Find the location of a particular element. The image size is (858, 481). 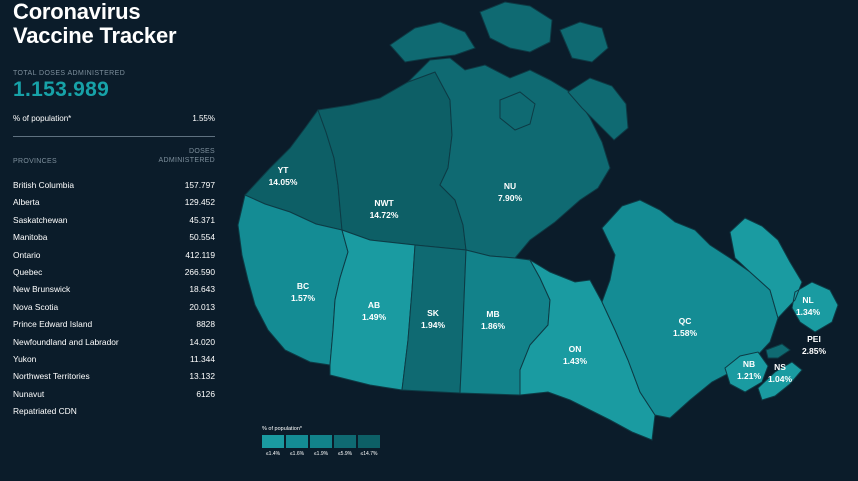

label-ab: AB 1.49% is located at coordinates (374, 311).